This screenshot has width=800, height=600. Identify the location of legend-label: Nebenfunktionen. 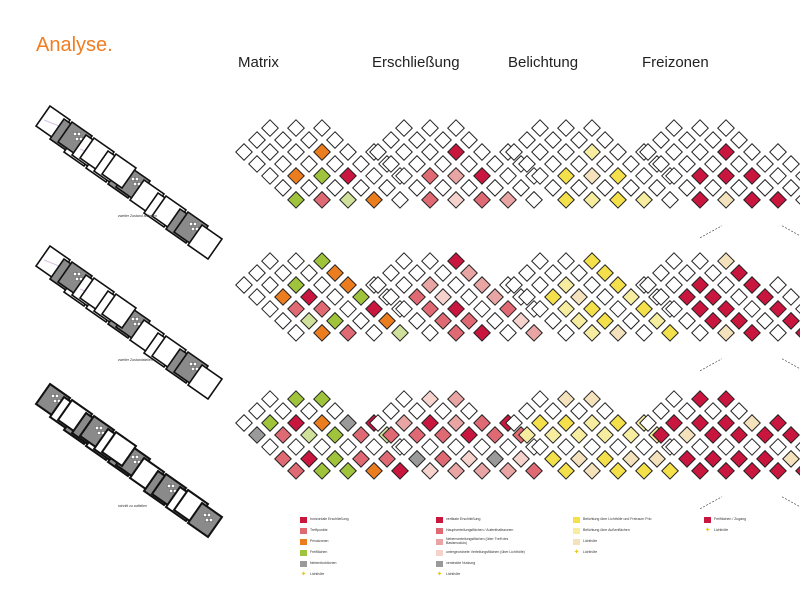
(323, 562).